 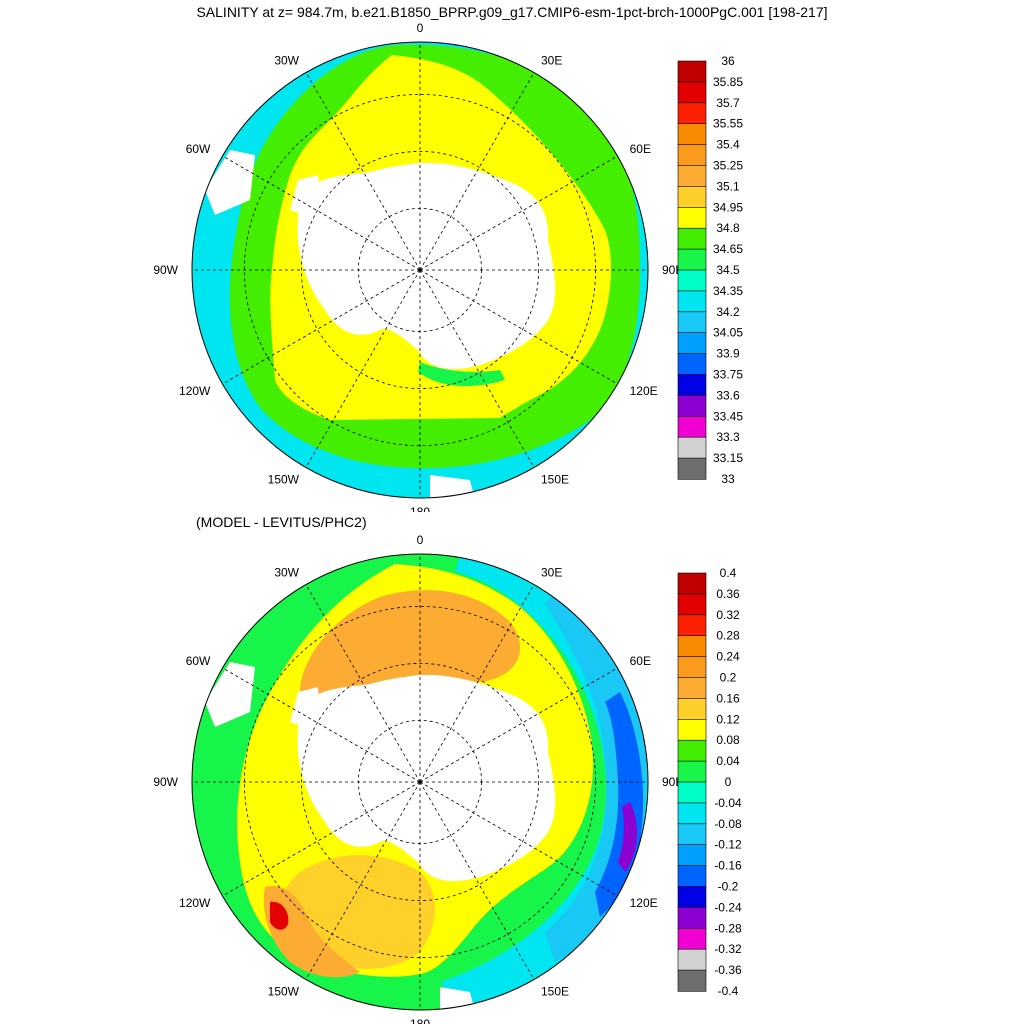 What do you see at coordinates (728, 803) in the screenshot?
I see `colorbar-label: -0.04` at bounding box center [728, 803].